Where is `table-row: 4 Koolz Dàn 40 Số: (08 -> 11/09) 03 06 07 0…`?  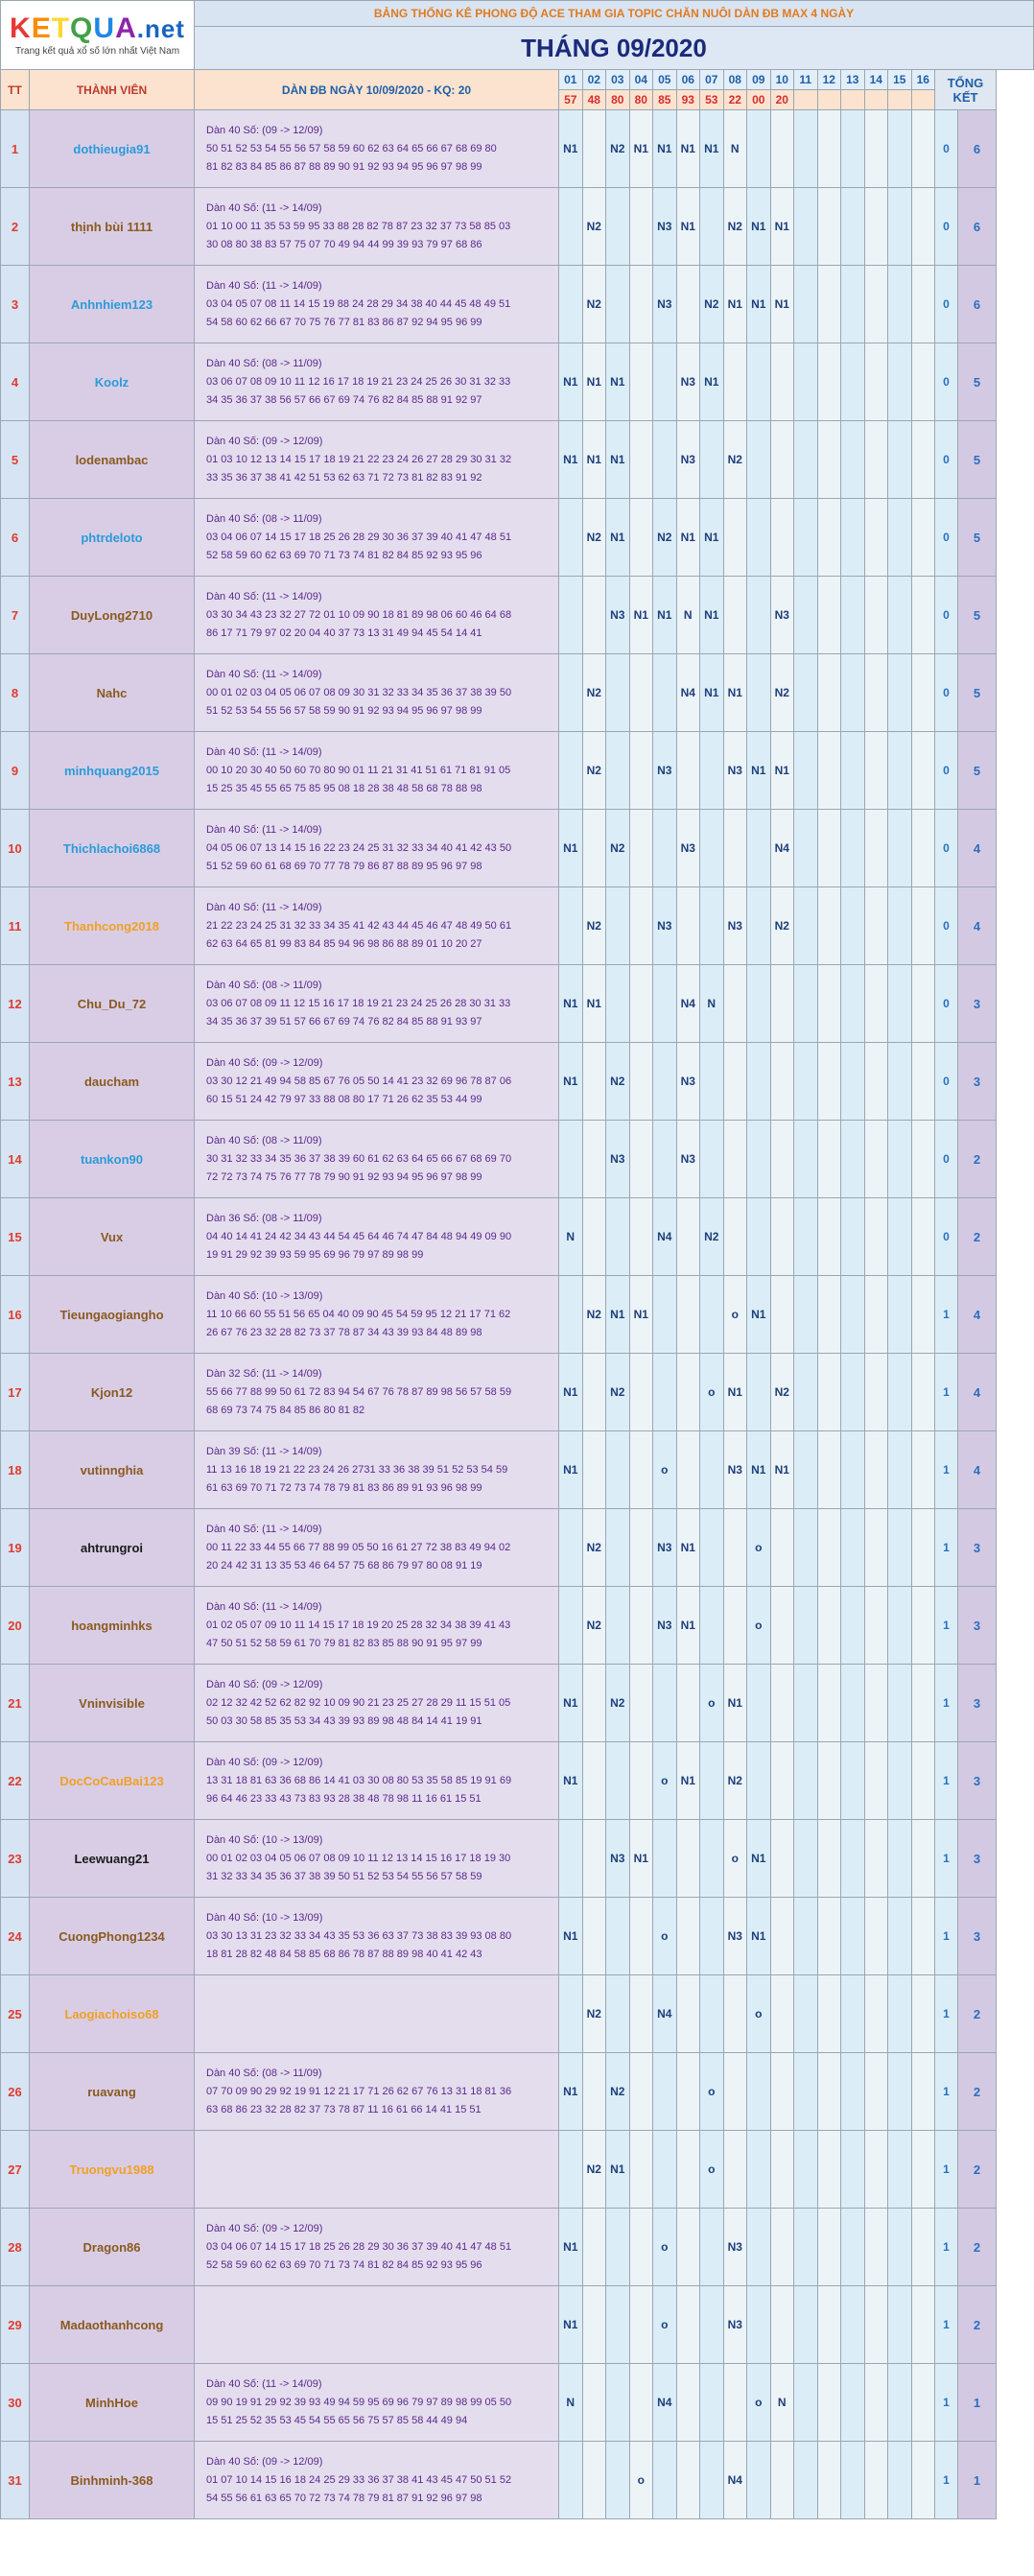
table-row: 4 Koolz Dàn 40 Số: (08 -> 11/09) 03 06 07 0… is located at coordinates (517, 382).